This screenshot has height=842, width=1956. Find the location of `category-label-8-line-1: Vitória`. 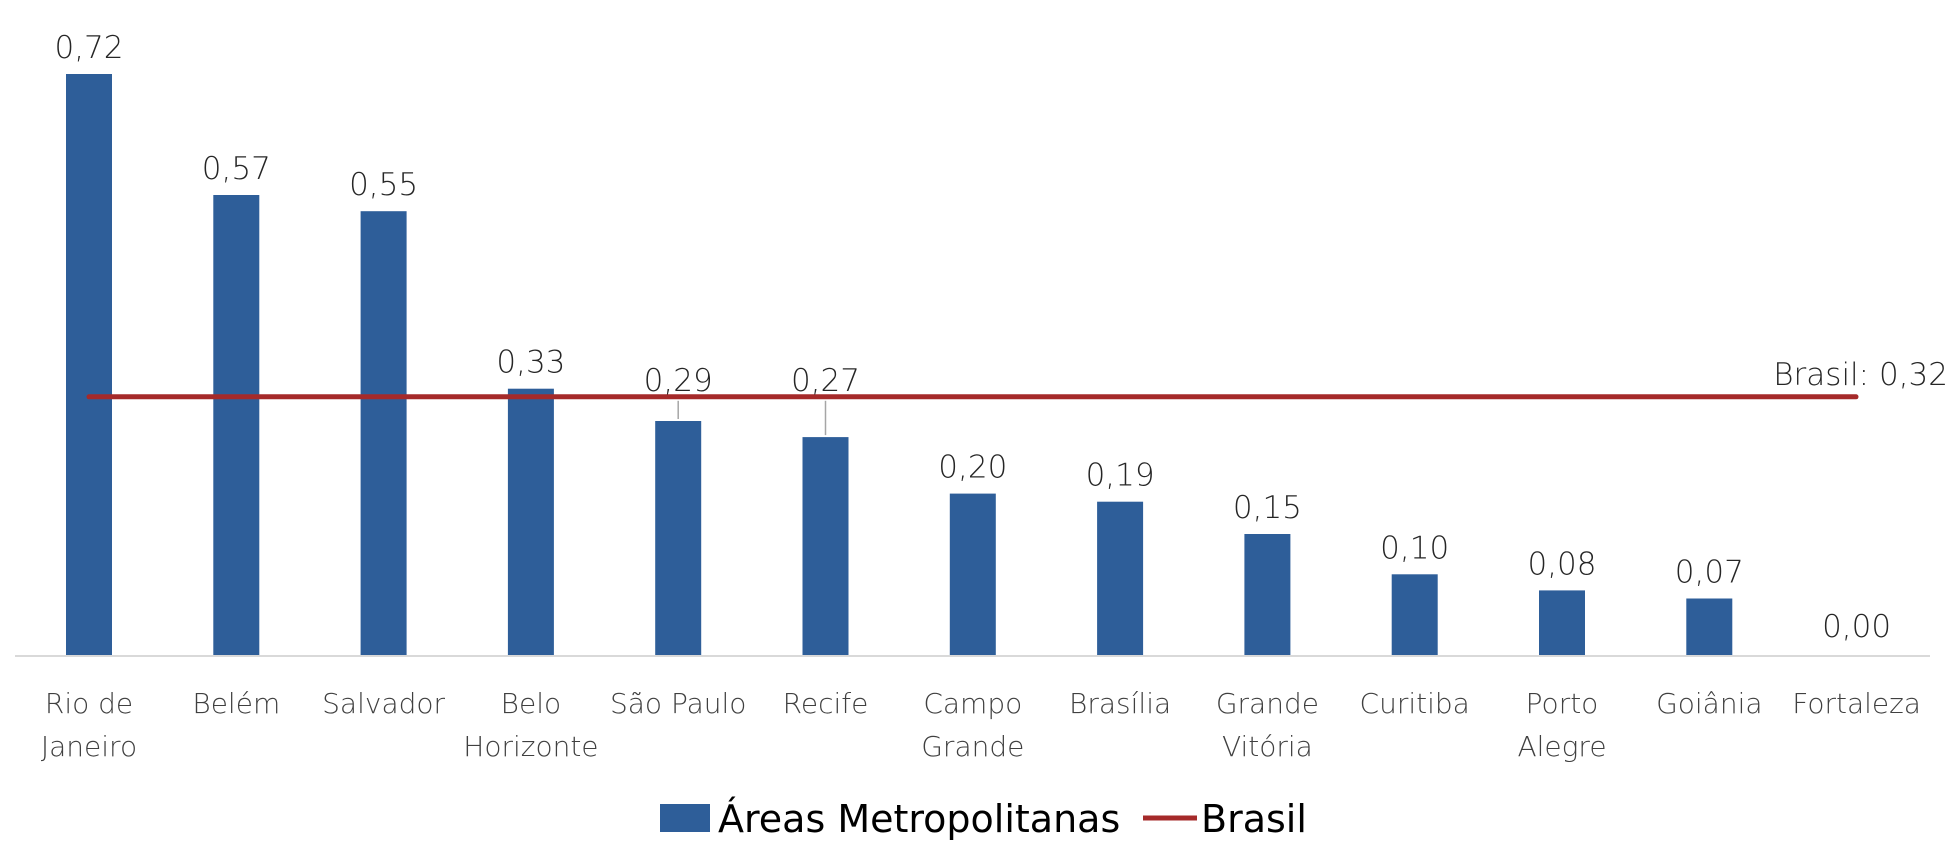

category-label-8-line-1: Vitória is located at coordinates (1267, 746).